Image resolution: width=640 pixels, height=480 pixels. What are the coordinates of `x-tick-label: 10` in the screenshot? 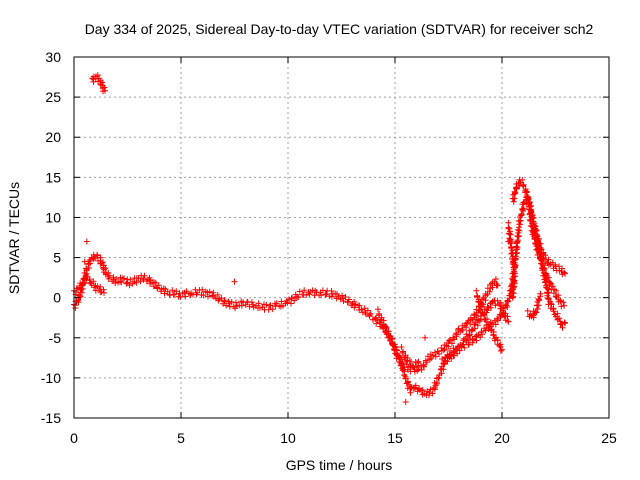 It's located at (288, 438).